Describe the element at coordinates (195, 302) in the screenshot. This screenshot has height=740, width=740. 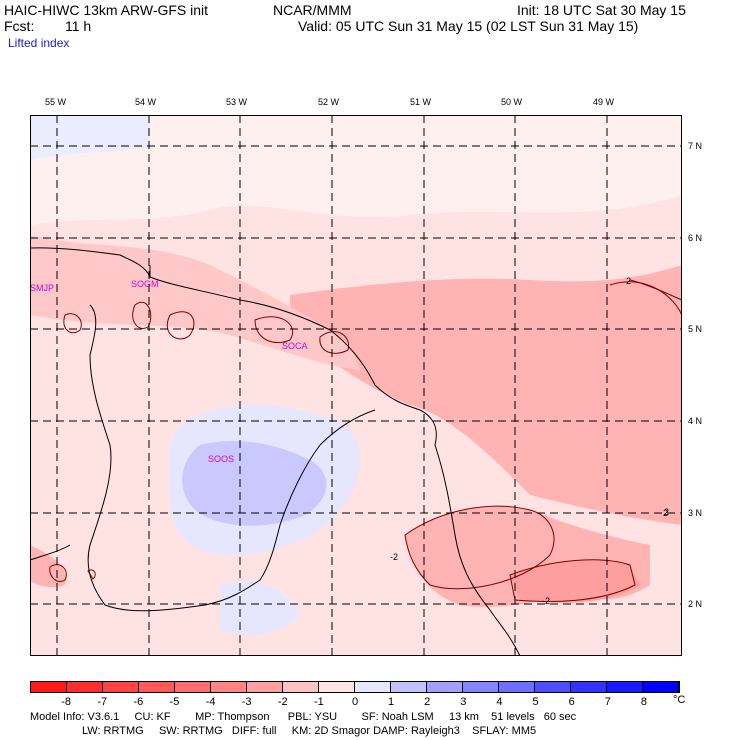
I see `coastal-negative-band` at that location.